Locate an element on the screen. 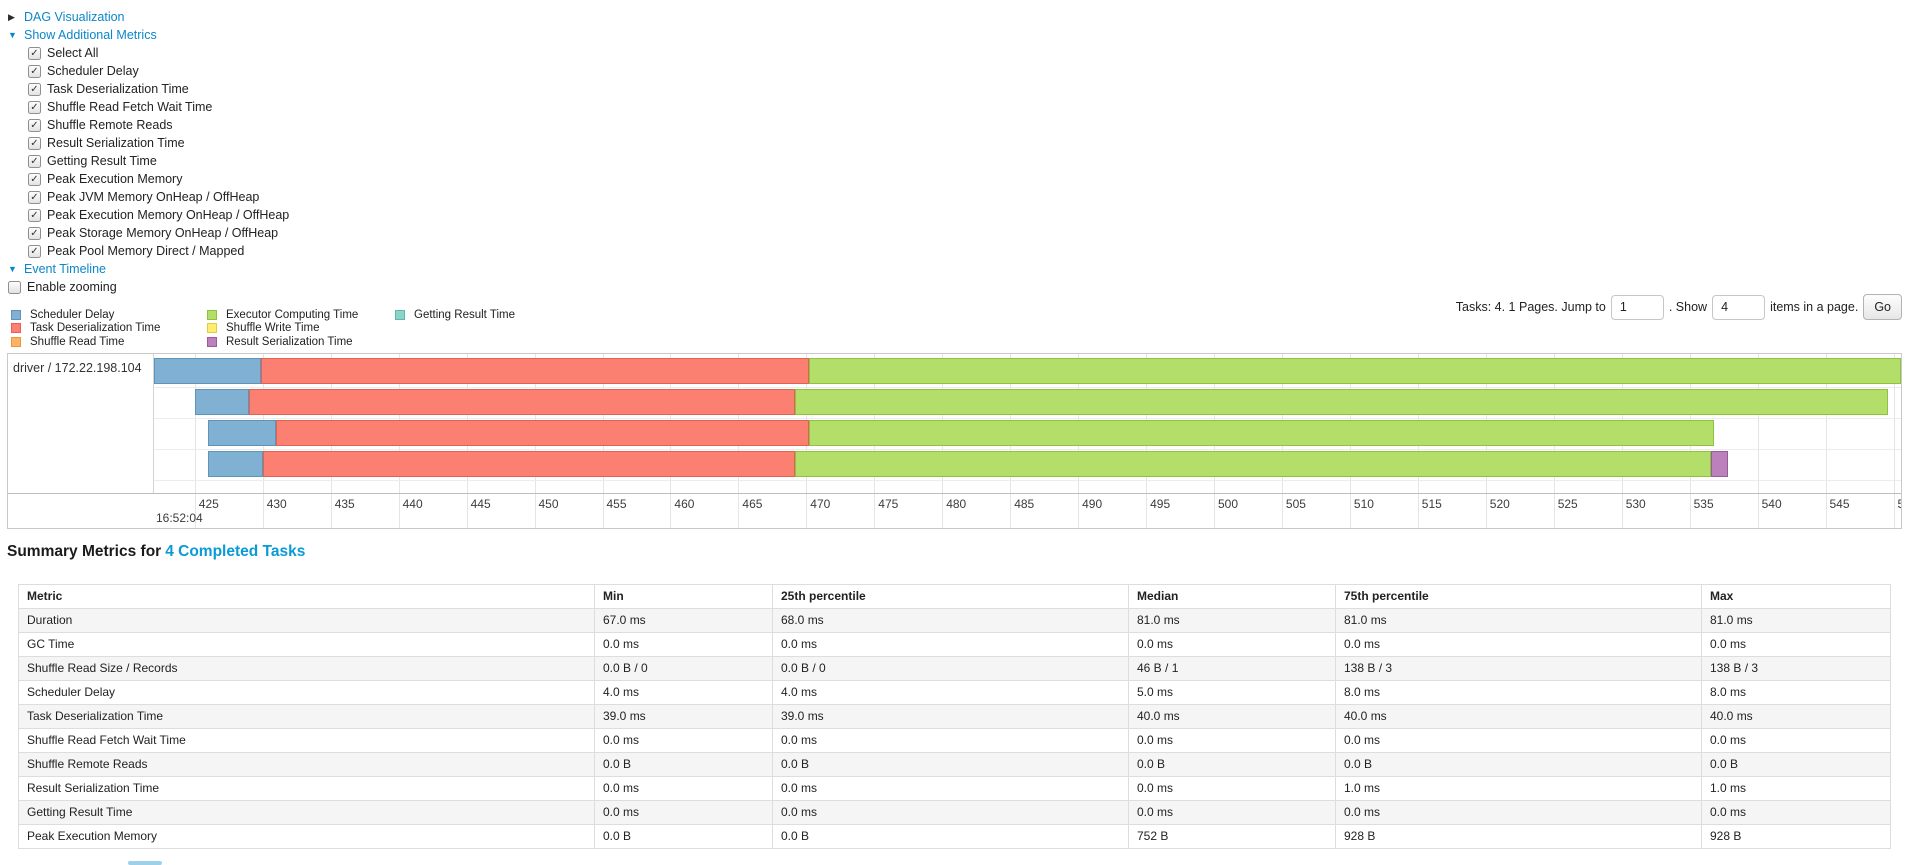 This screenshot has width=1907, height=865. checkbox-label: Task Deserialization Time is located at coordinates (118, 89).